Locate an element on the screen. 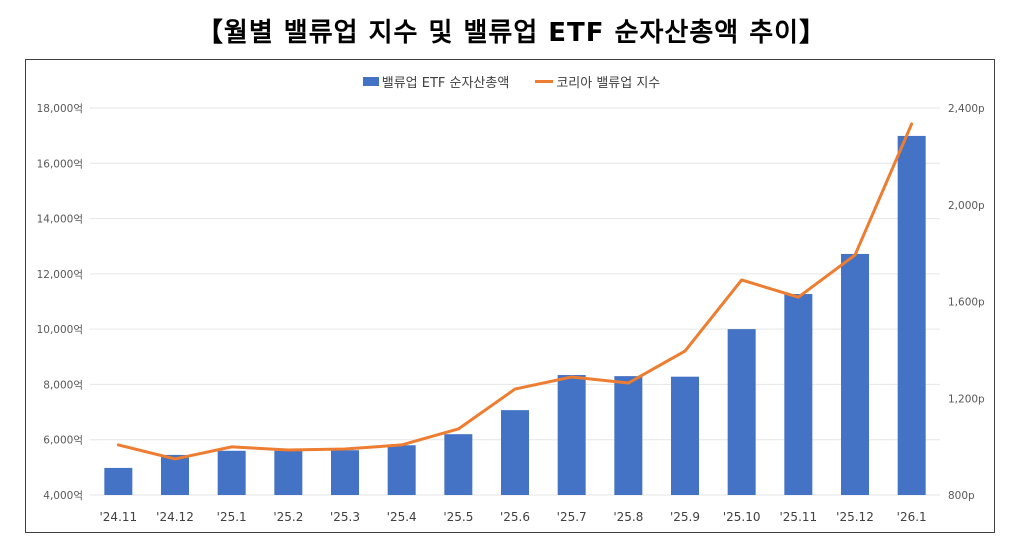 This screenshot has width=1023, height=548. left-axis-tick-label: 8,000억 is located at coordinates (63, 385).